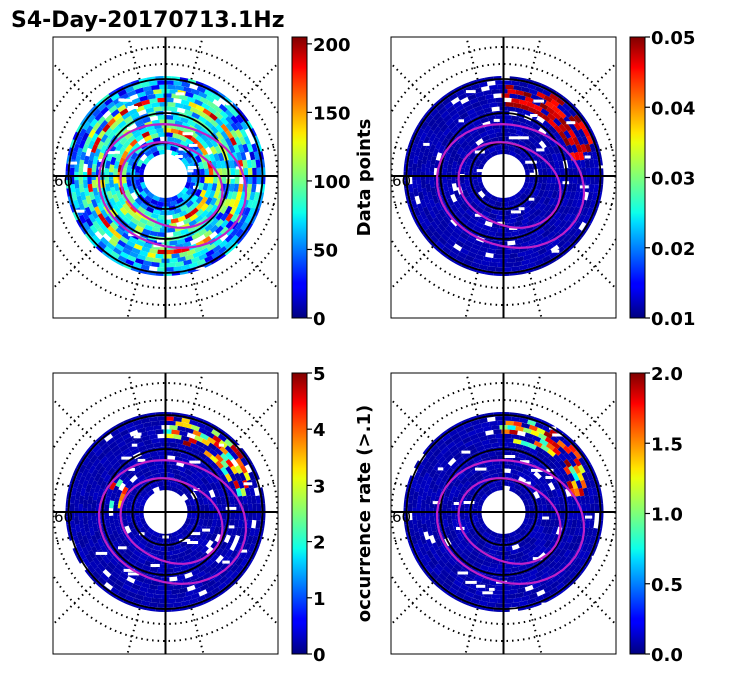  I want to click on colorbar-tick-label: 0.02, so click(673, 249).